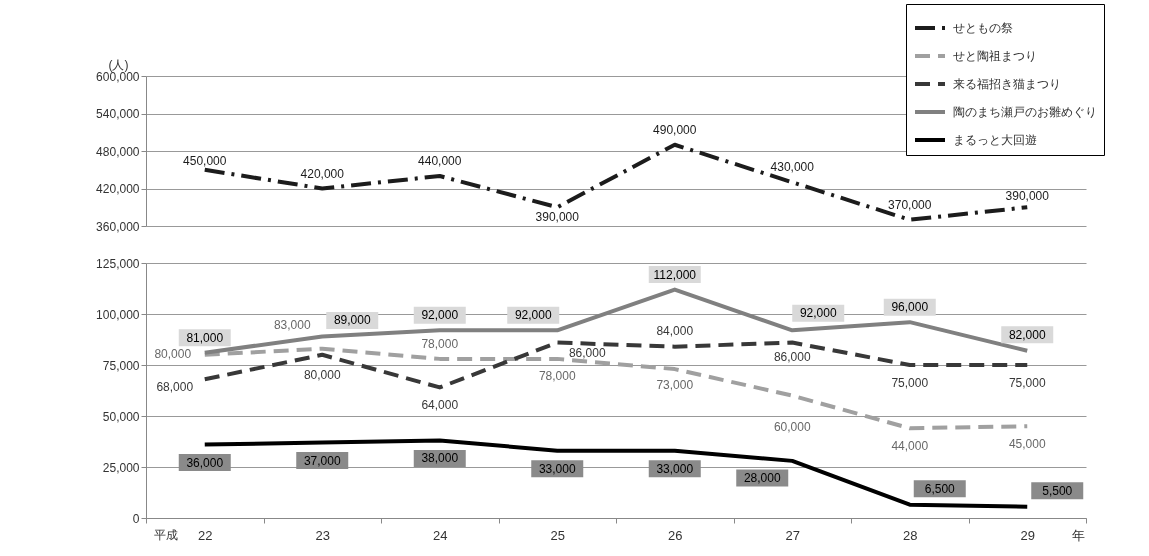  Describe the element at coordinates (118, 226) in the screenshot. I see `y-tick-label: 360,000` at that location.